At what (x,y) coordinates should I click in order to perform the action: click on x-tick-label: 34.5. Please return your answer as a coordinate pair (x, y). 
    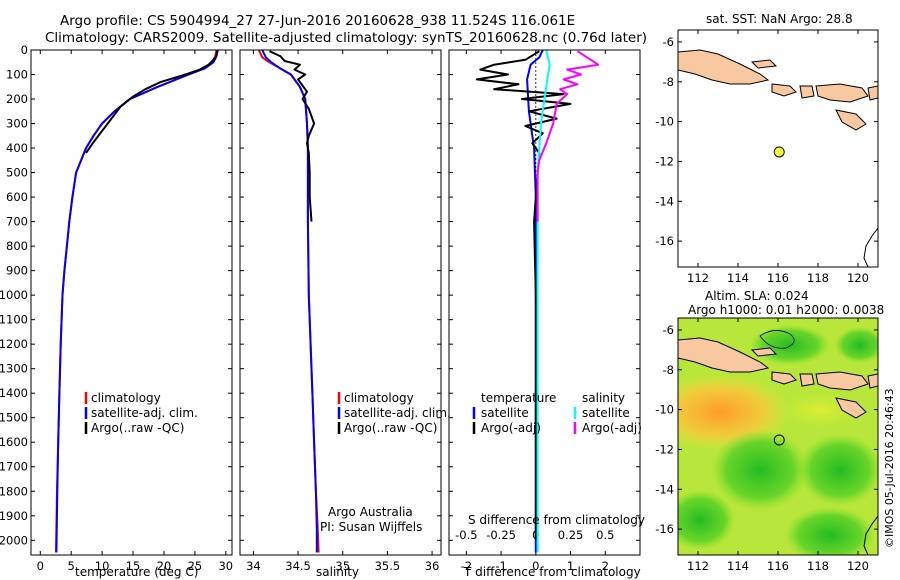
    Looking at the image, I should click on (298, 566).